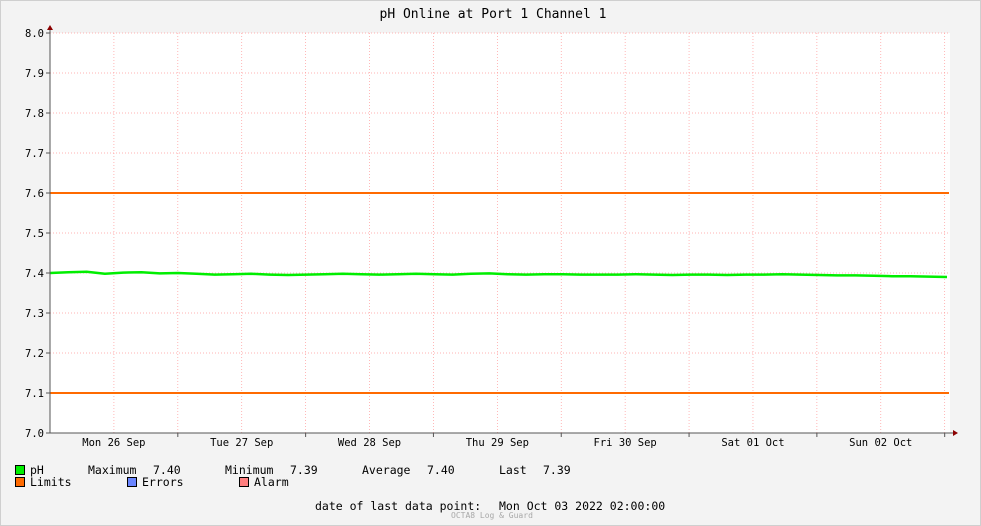 Image resolution: width=981 pixels, height=526 pixels. Describe the element at coordinates (498, 274) in the screenshot. I see `ph-series-line` at that location.